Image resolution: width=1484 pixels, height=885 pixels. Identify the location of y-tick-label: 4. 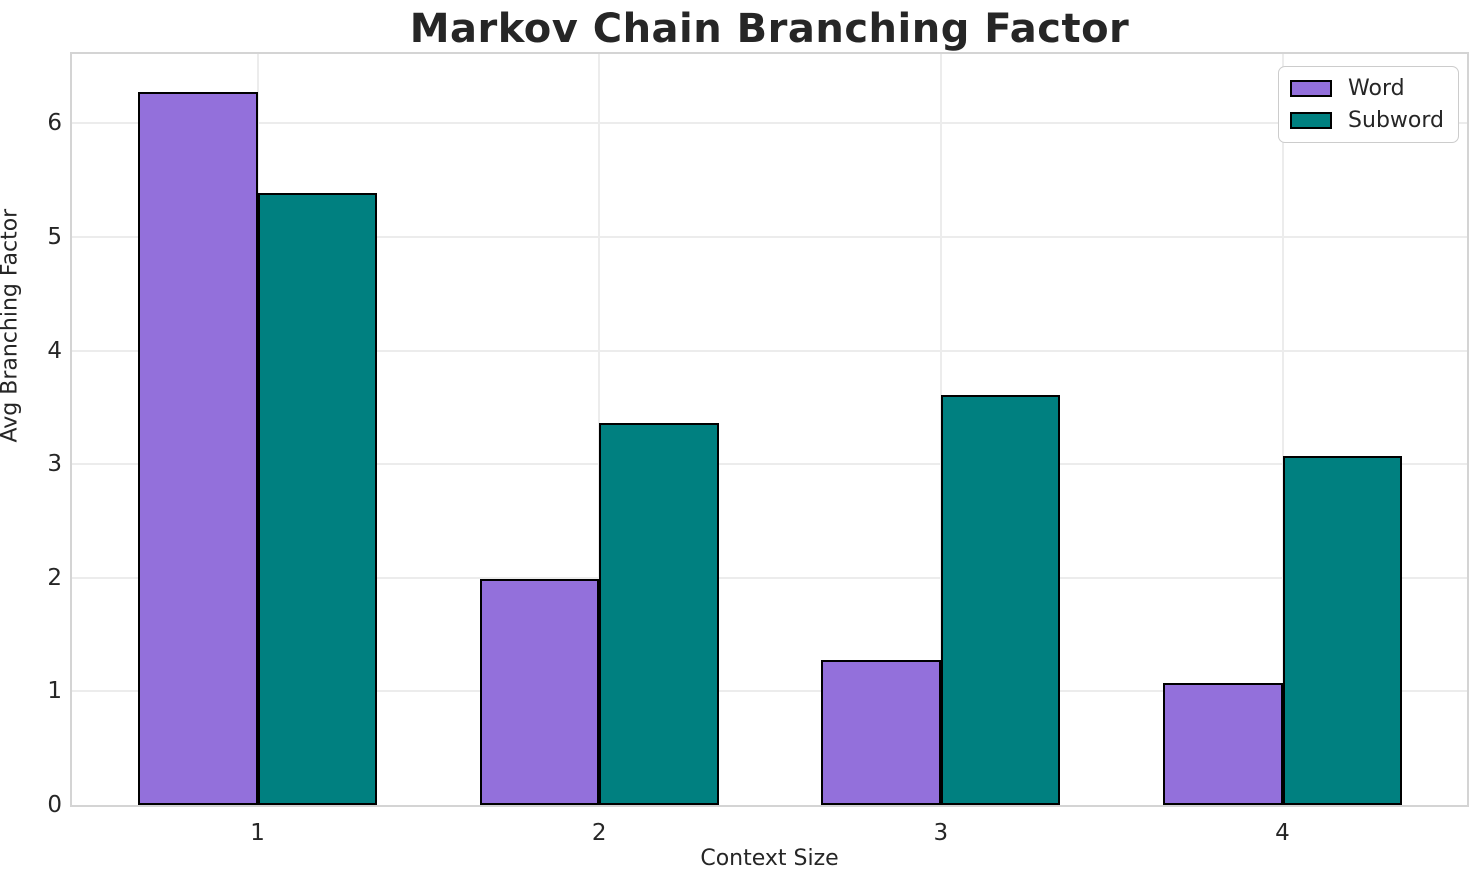
(54, 350).